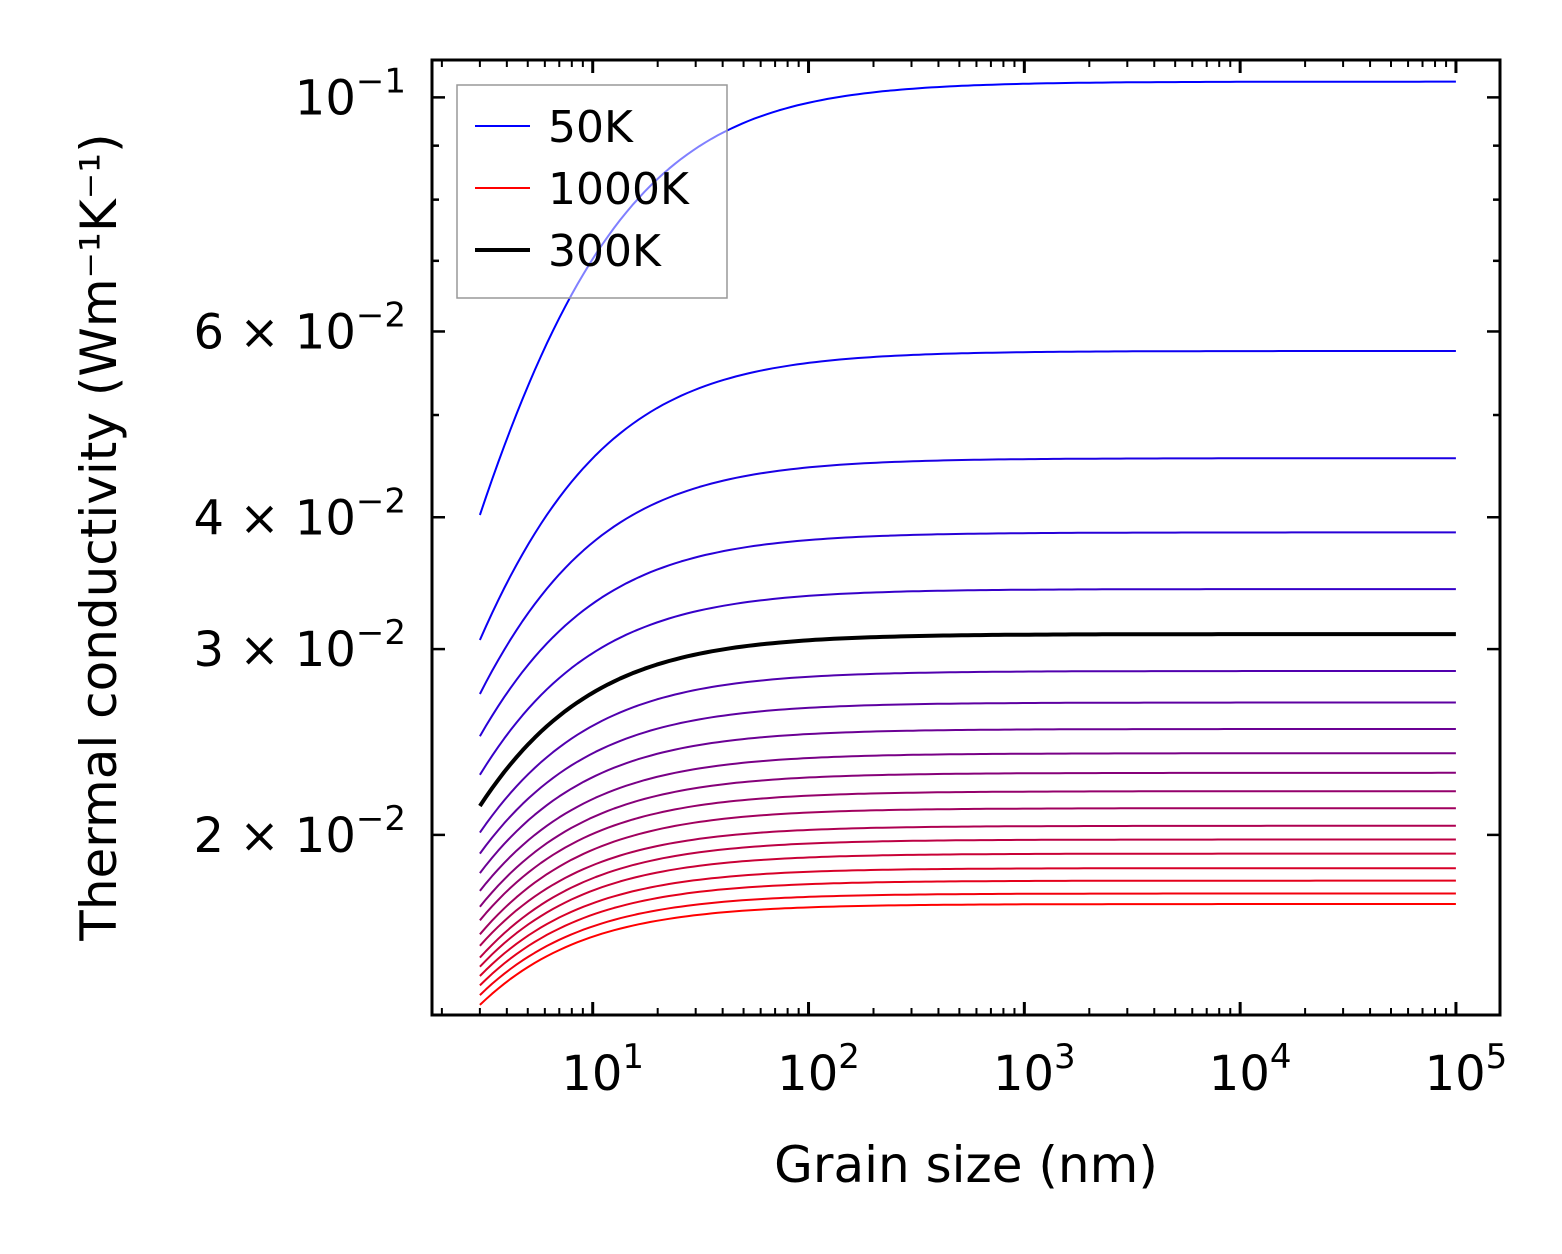 Image resolution: width=1562 pixels, height=1254 pixels. Describe the element at coordinates (244, 650) in the screenshot. I see `y-tick-label-mantissa: 3 ×` at that location.